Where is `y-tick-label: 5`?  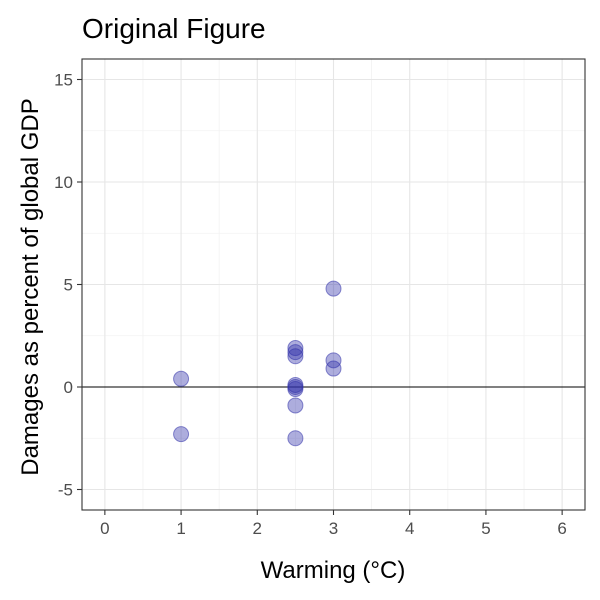 y-tick-label: 5 is located at coordinates (68, 285).